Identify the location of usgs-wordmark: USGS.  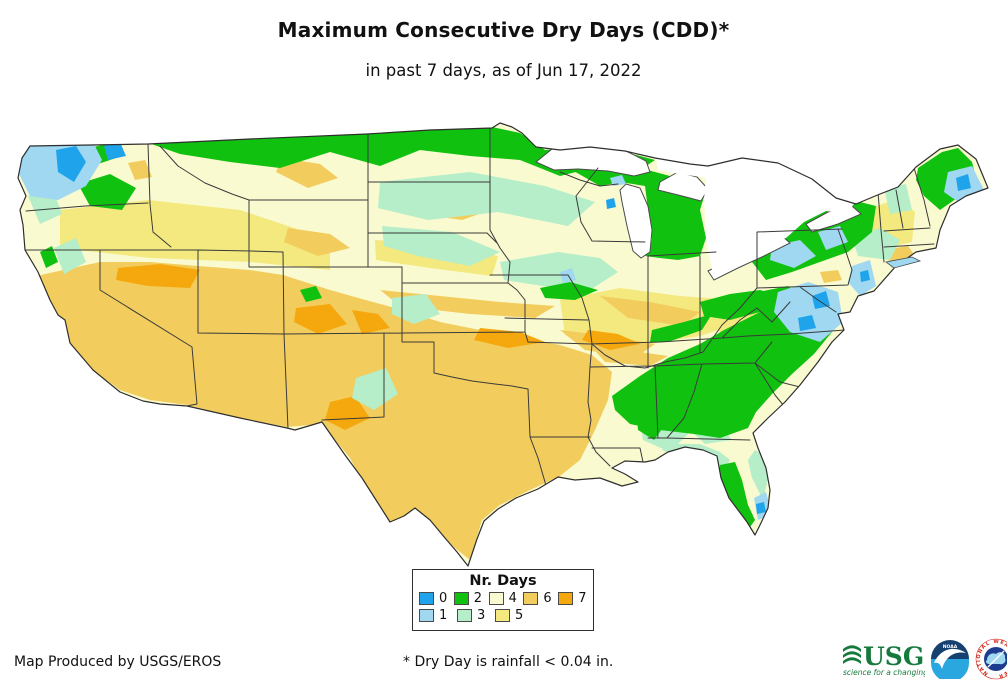
(894, 656).